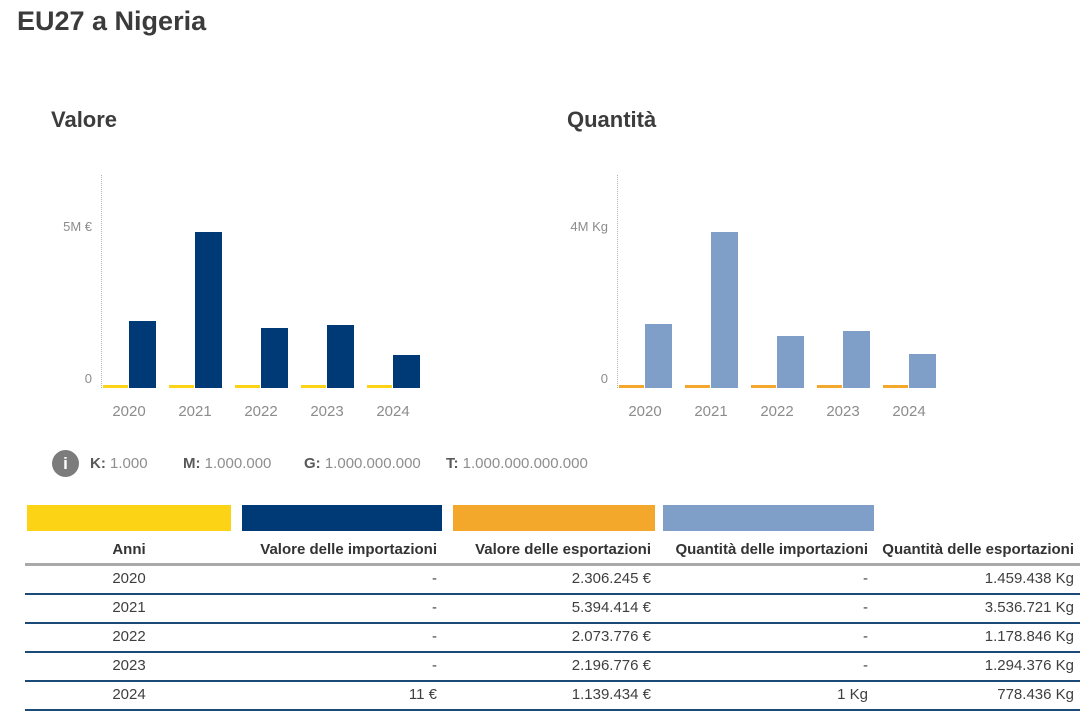 Image resolution: width=1088 pixels, height=721 pixels. I want to click on table-cell-value: 1 Kg, so click(852, 694).